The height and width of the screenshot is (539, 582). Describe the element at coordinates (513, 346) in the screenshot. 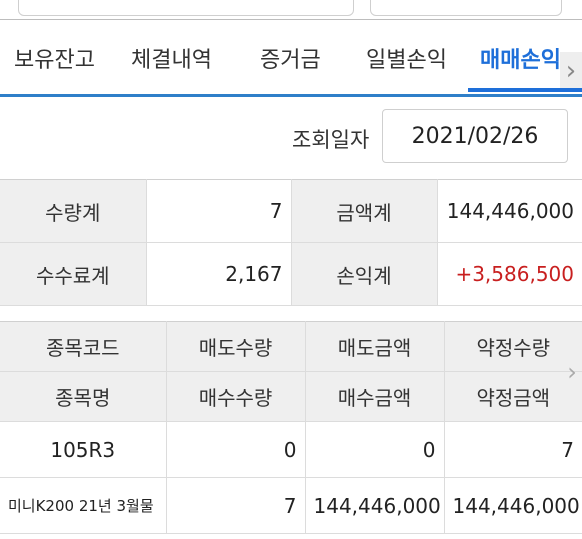

I see `col-header-contract-qty: 약정수량` at that location.